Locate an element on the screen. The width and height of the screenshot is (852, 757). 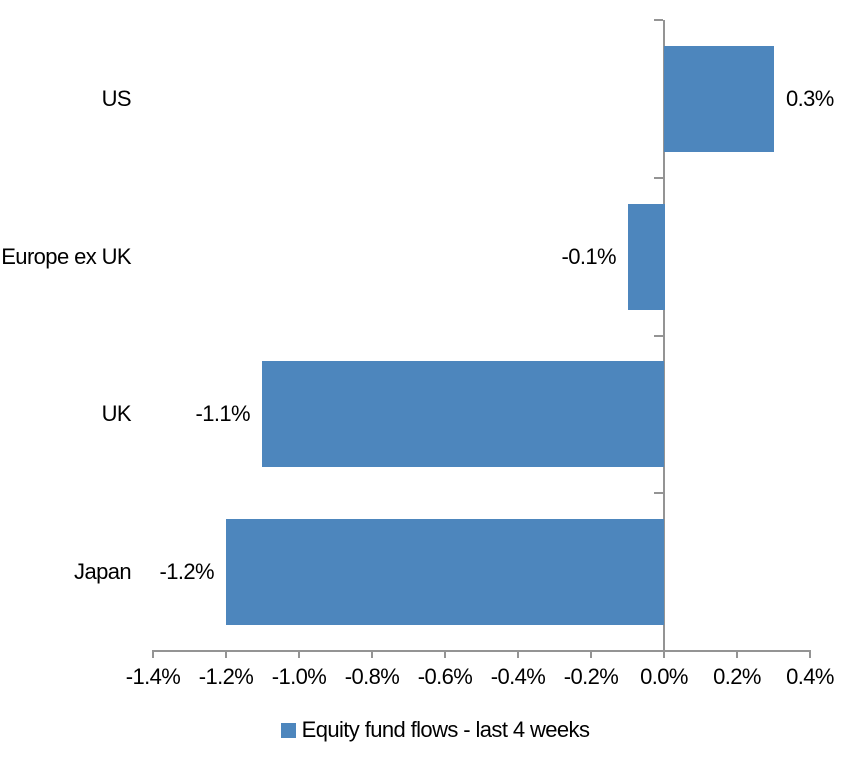
bar-uk is located at coordinates (463, 414).